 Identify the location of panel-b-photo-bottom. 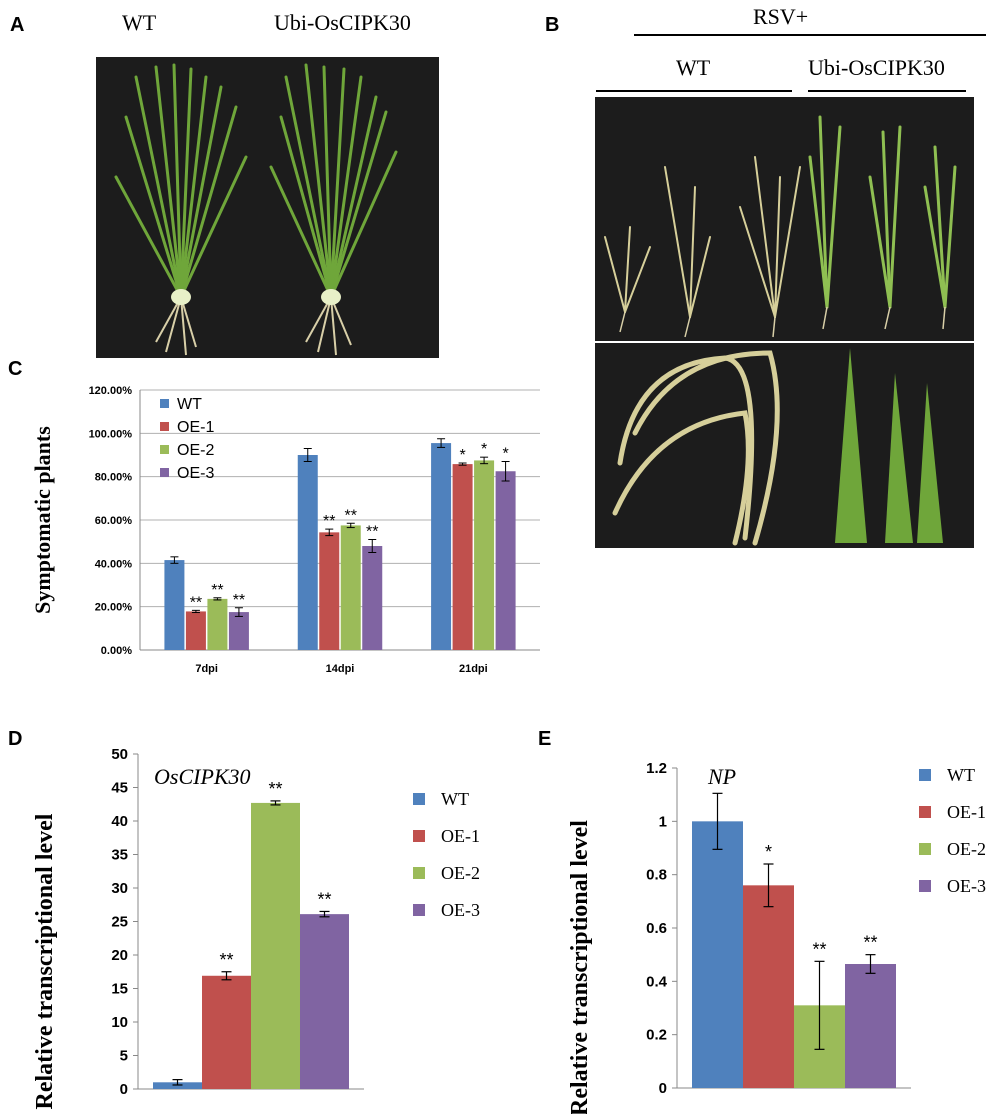
(784, 445).